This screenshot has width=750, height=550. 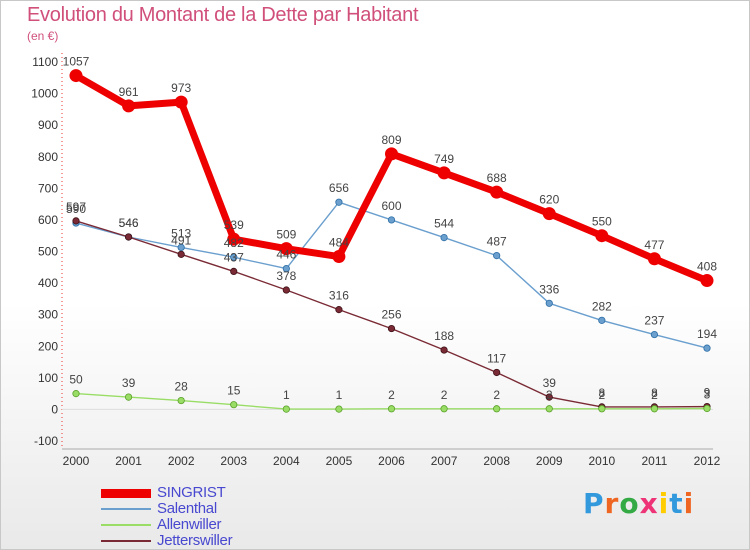 I want to click on x-tick-label: 2008, so click(x=496, y=461).